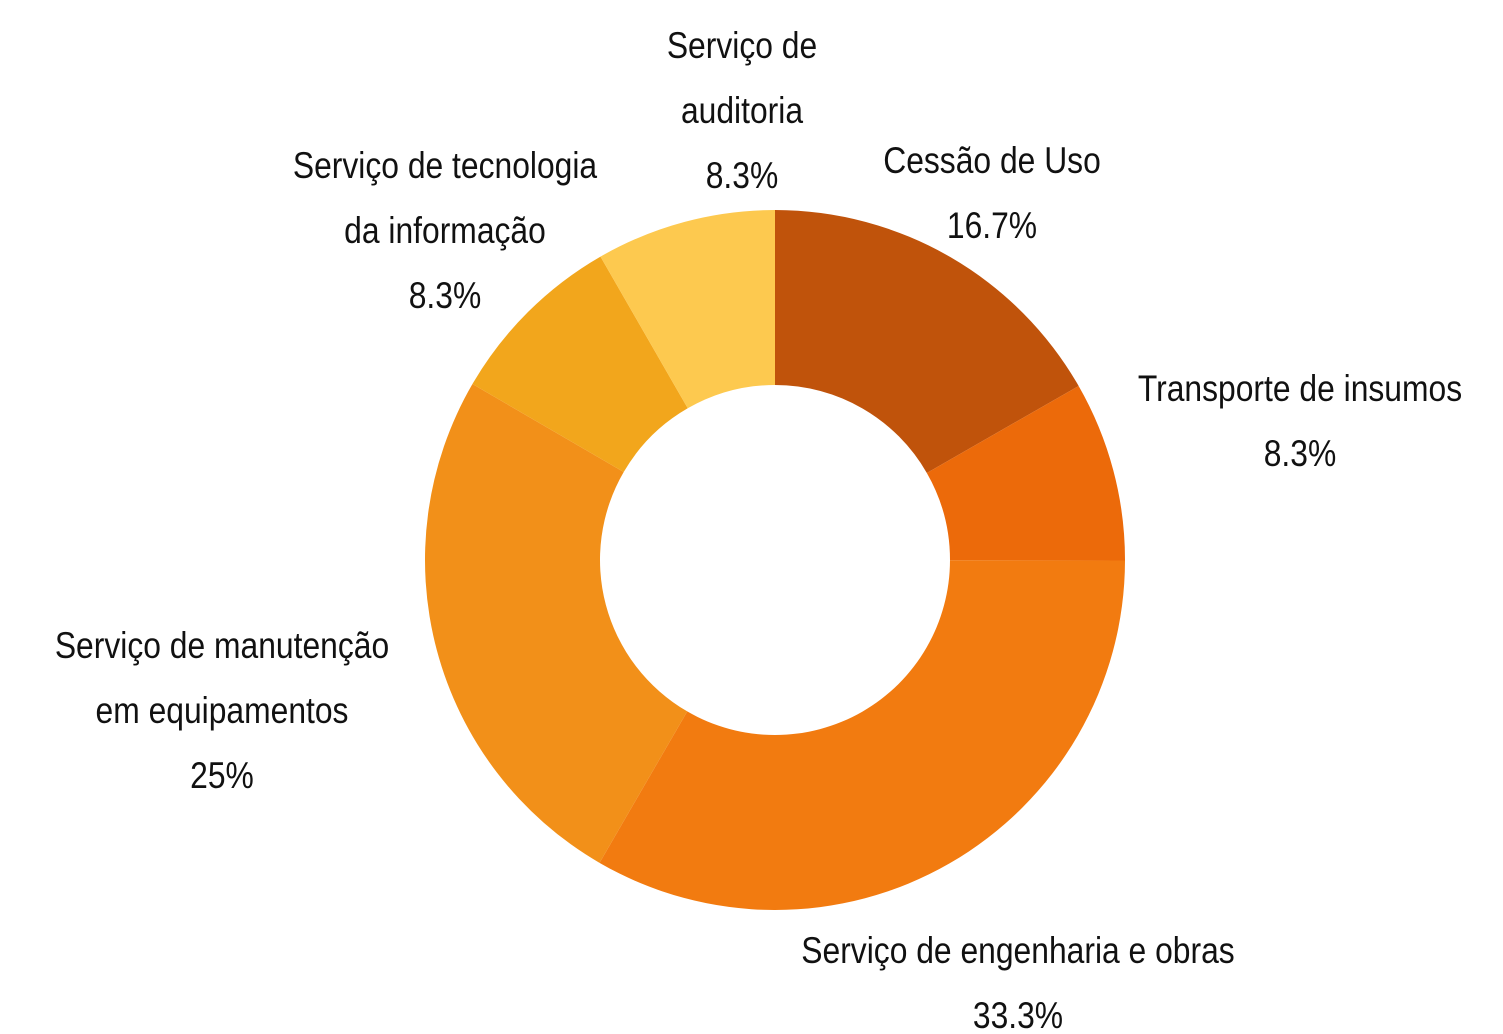 Image resolution: width=1503 pixels, height=1034 pixels. What do you see at coordinates (222, 678) in the screenshot?
I see `category-label: Serviço de manutenção em equipamentos` at bounding box center [222, 678].